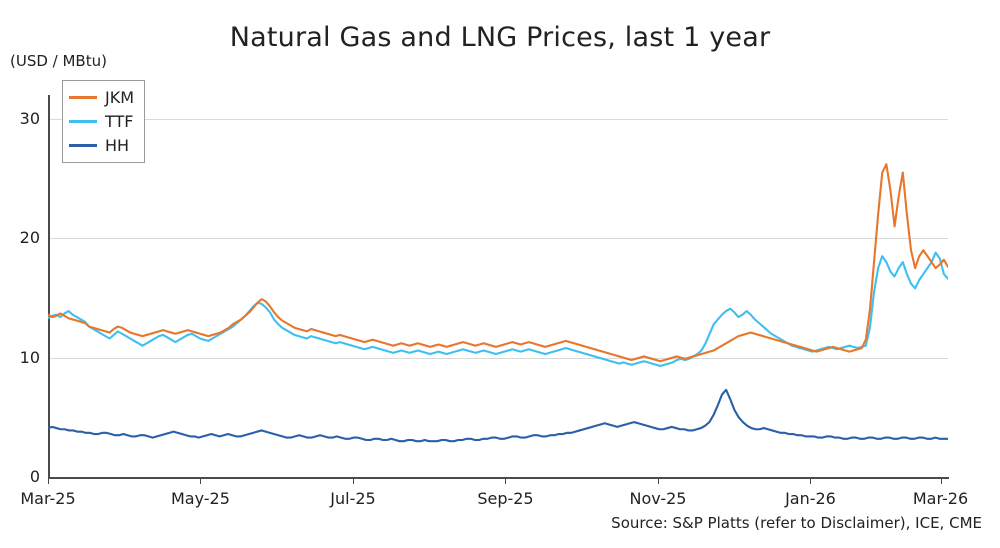 The height and width of the screenshot is (548, 1000). What do you see at coordinates (353, 498) in the screenshot?
I see `x-tick-label: Jul-25` at bounding box center [353, 498].